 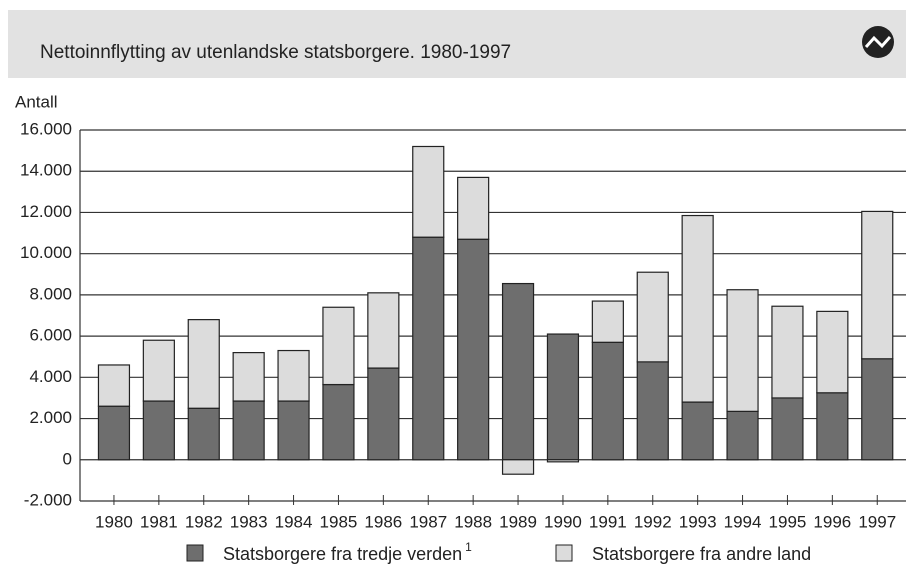 I want to click on legend-label: Statsborgere fra andre land, so click(x=701, y=554).